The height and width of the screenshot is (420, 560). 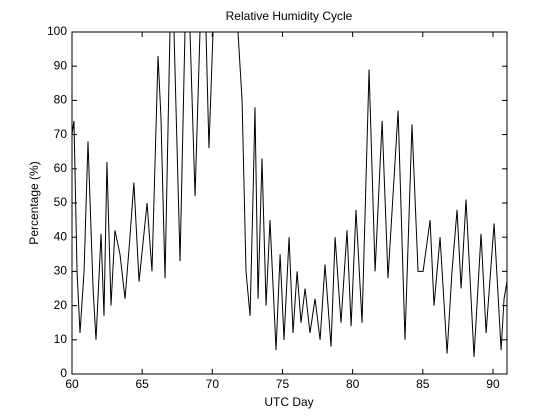 What do you see at coordinates (61, 236) in the screenshot?
I see `y-tick-label: 40` at bounding box center [61, 236].